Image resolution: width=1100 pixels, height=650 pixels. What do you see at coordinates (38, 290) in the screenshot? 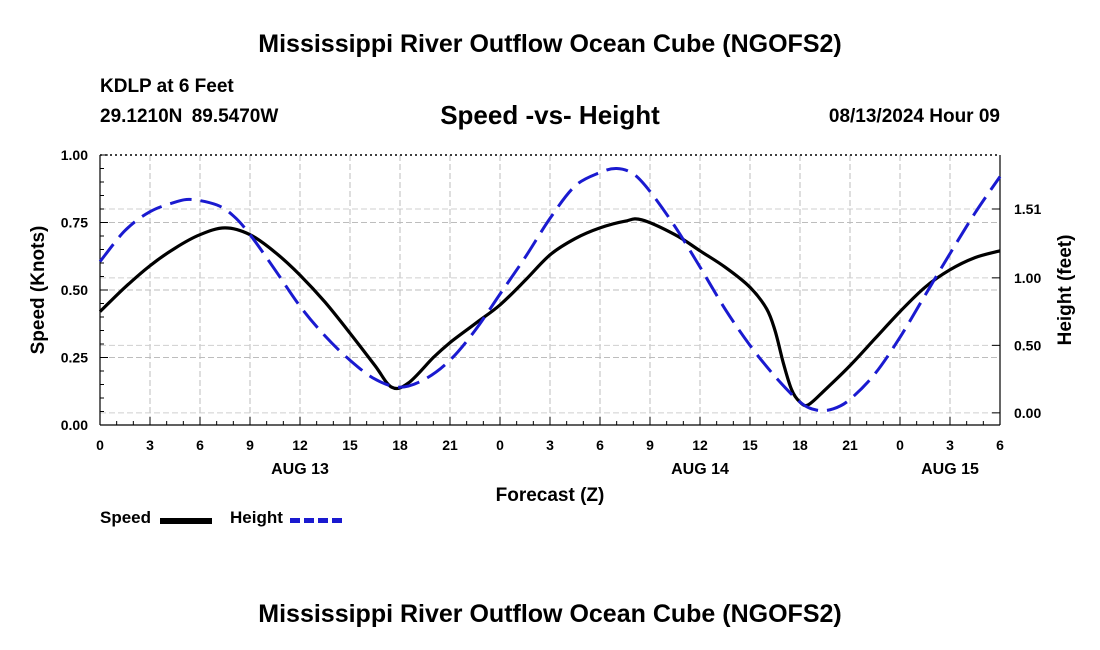
I see `y-axis-label: Speed (Knots)` at bounding box center [38, 290].